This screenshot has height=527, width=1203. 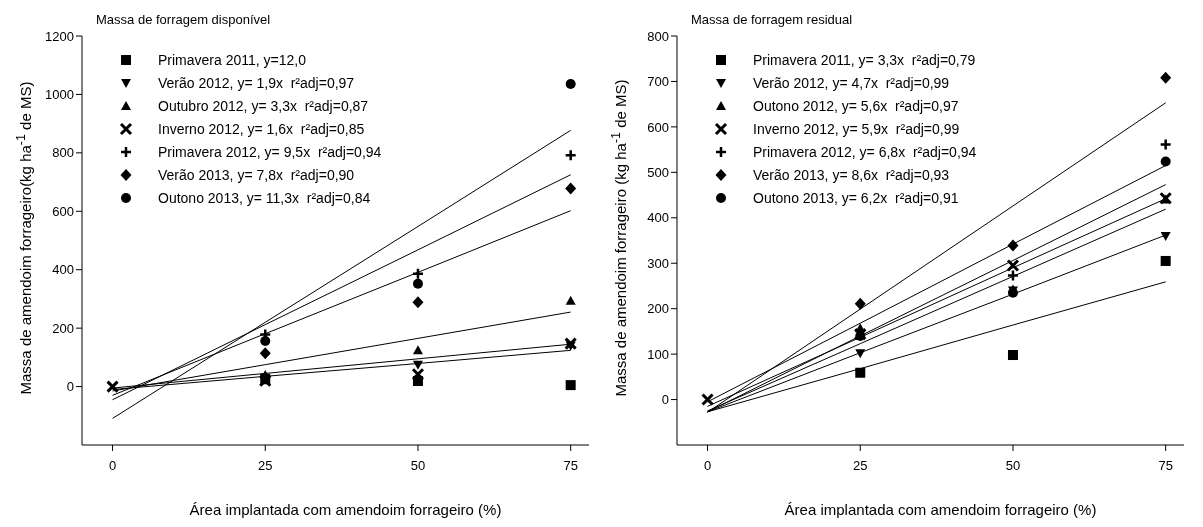 I want to click on legend-label: Verão 2012, y= 4,7x r²adj=0,99, so click(x=851, y=82).